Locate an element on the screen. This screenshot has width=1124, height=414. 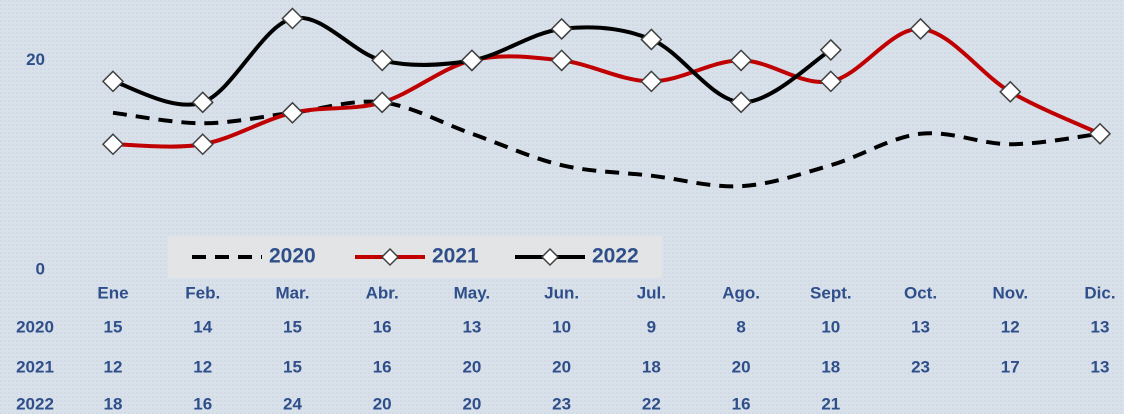
x-tick-label: Sept. is located at coordinates (831, 292).